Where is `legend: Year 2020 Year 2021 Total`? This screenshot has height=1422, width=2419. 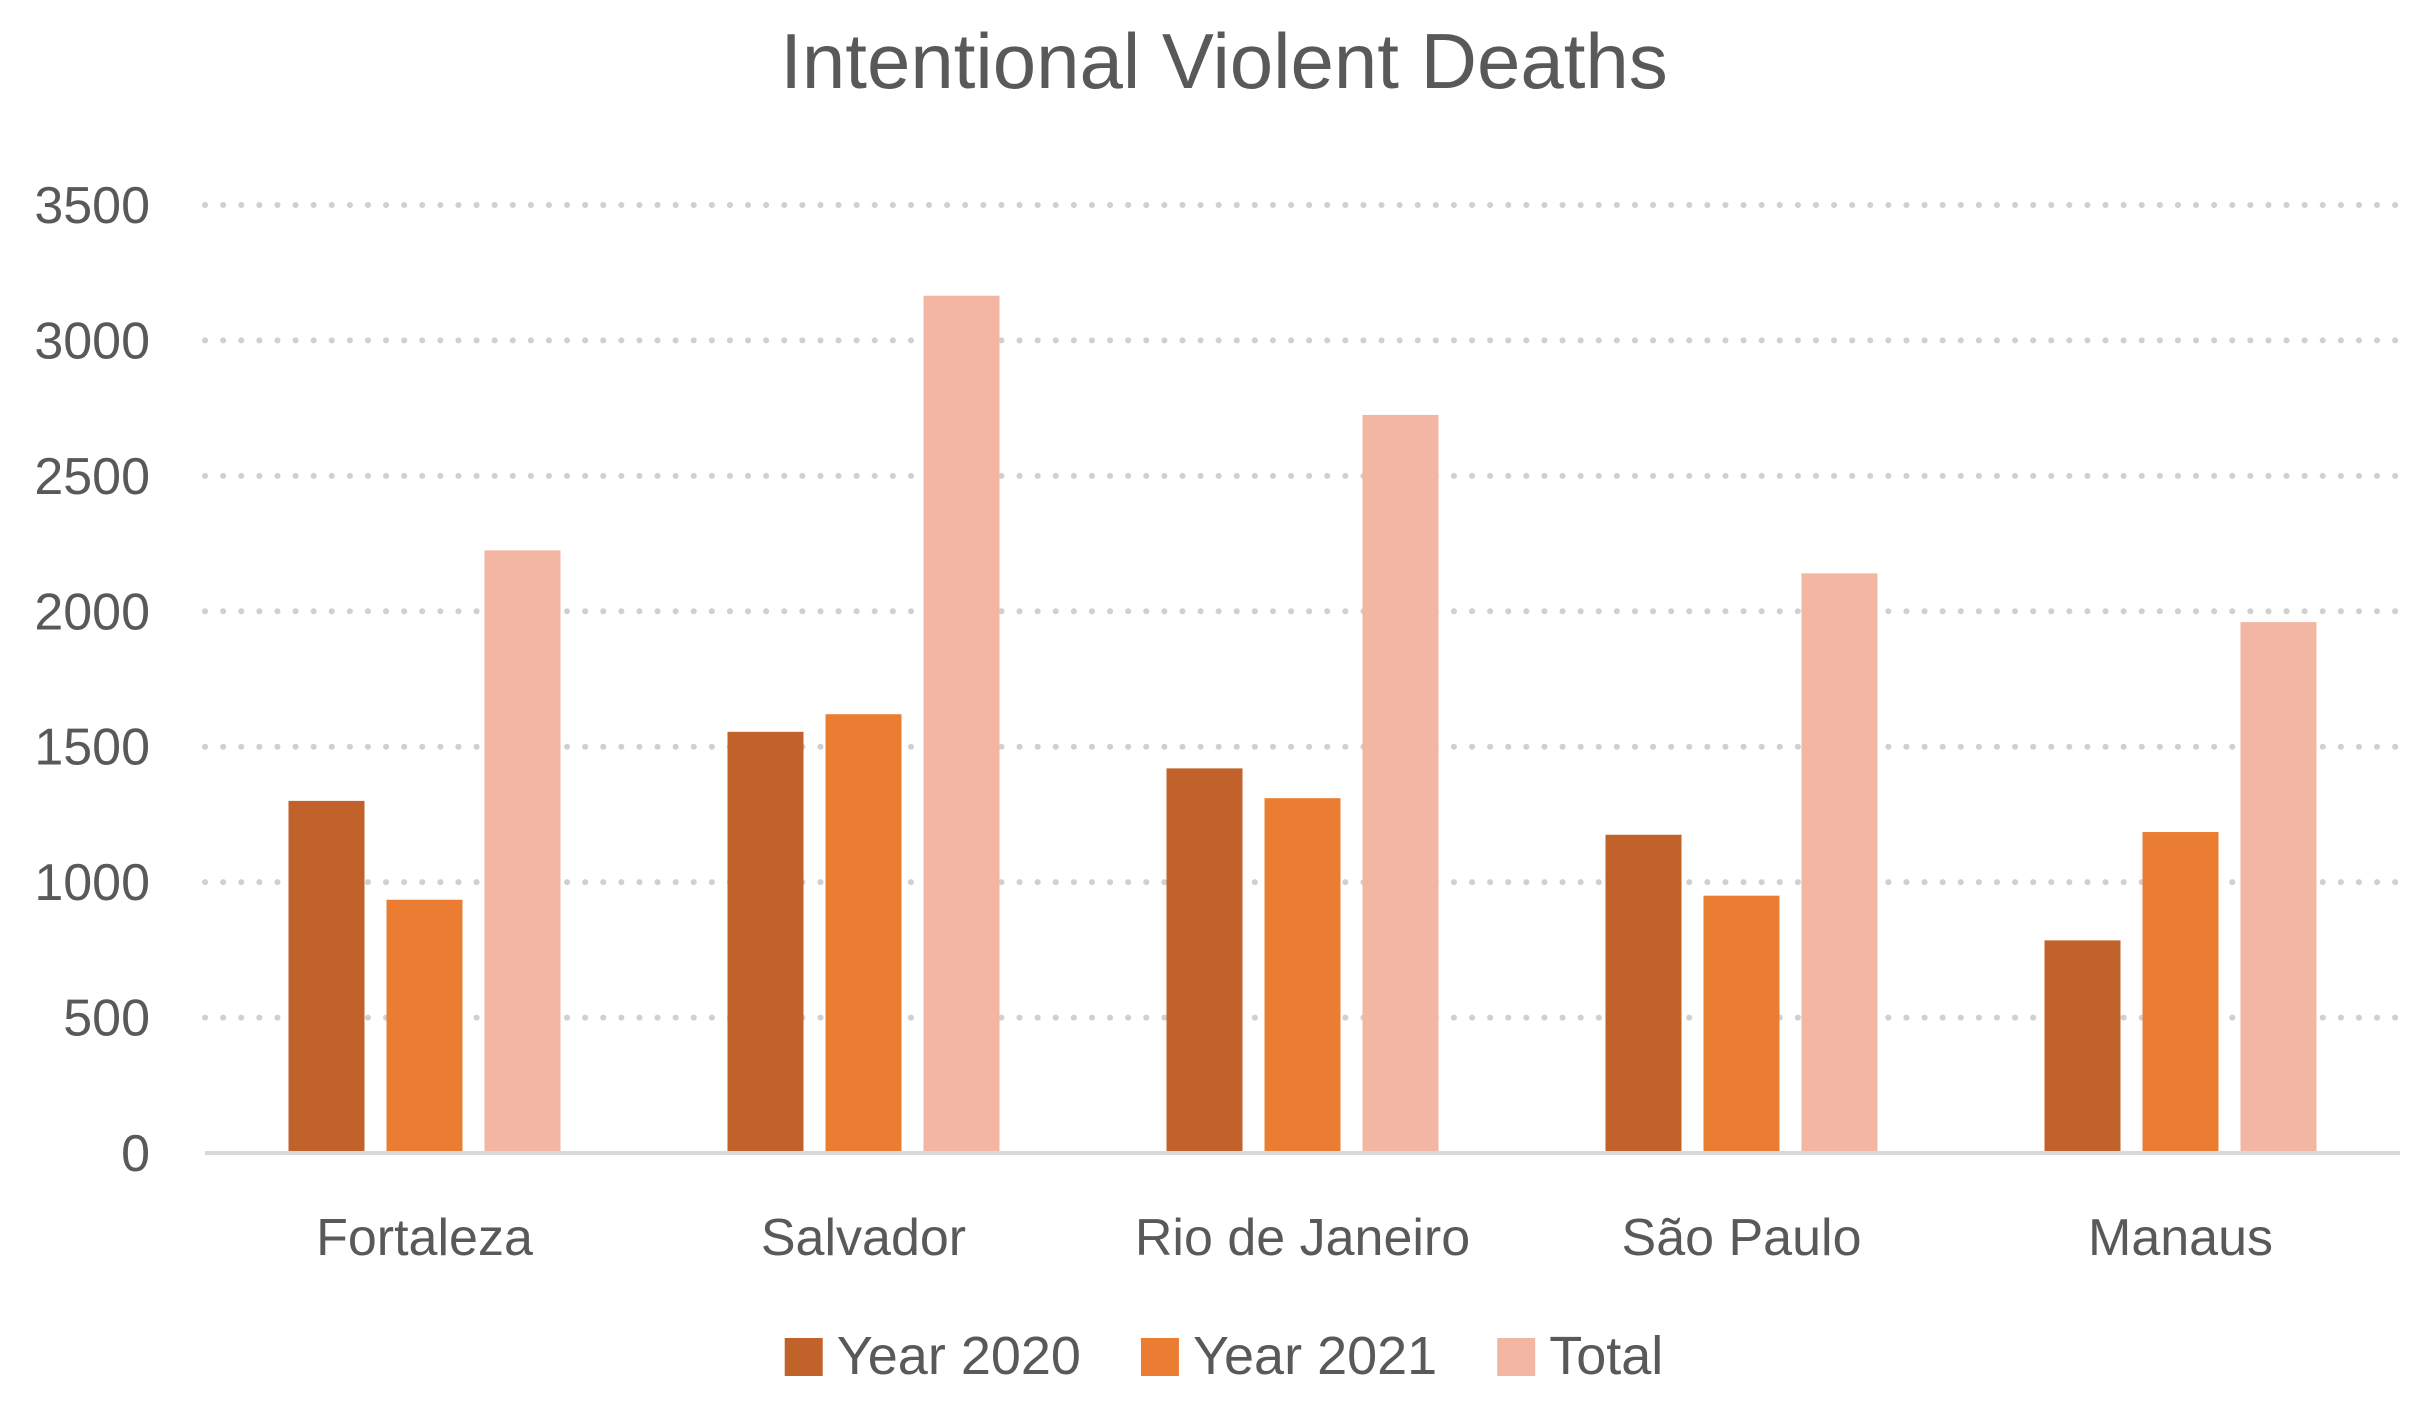
legend: Year 2020 Year 2021 Total is located at coordinates (1223, 1356).